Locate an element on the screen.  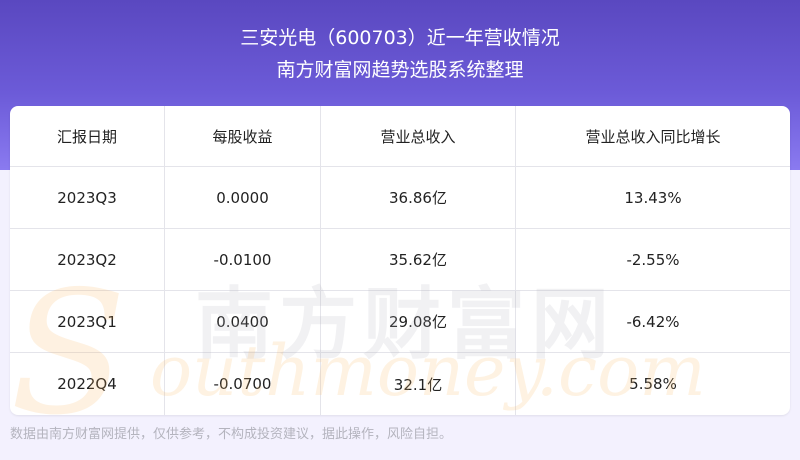
table-row: 2022Q4 -0.0700 32.1亿 5.58% is located at coordinates (400, 384).